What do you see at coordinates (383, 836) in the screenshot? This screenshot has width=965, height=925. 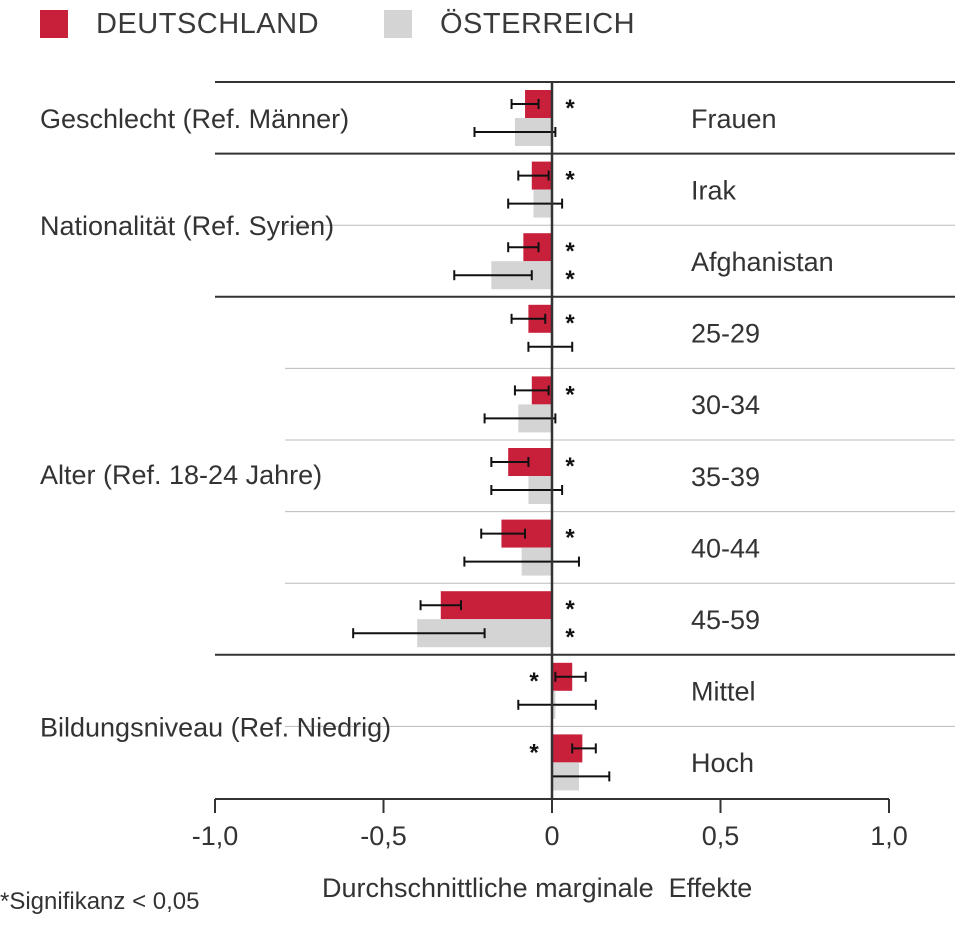 I see `x-tick-label: -0,5` at bounding box center [383, 836].